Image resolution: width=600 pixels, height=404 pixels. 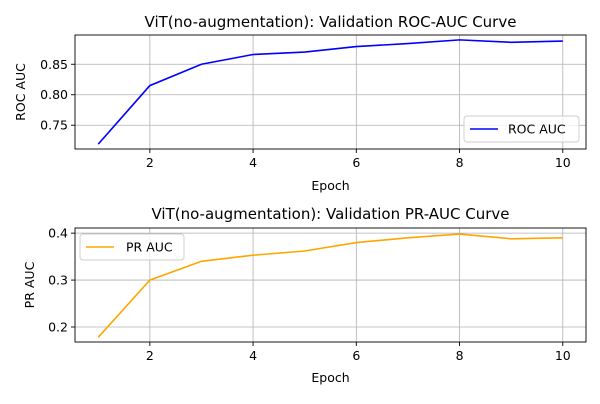 I want to click on y-tick-label: 0.75, so click(x=54, y=125).